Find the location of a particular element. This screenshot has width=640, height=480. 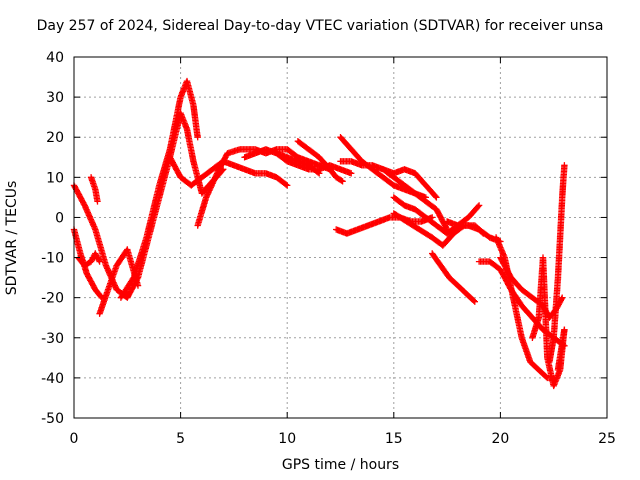

y-axis-label: SDTVAR / TECUs is located at coordinates (12, 238).